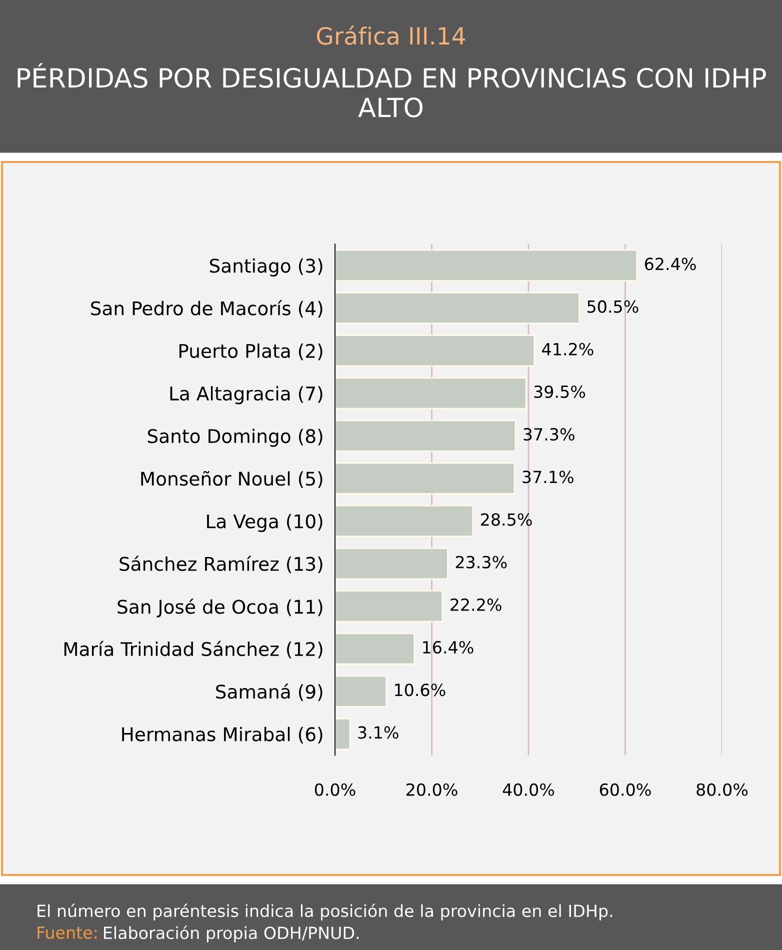 This screenshot has width=782, height=950. I want to click on x-tick-label: 20.0%, so click(432, 789).